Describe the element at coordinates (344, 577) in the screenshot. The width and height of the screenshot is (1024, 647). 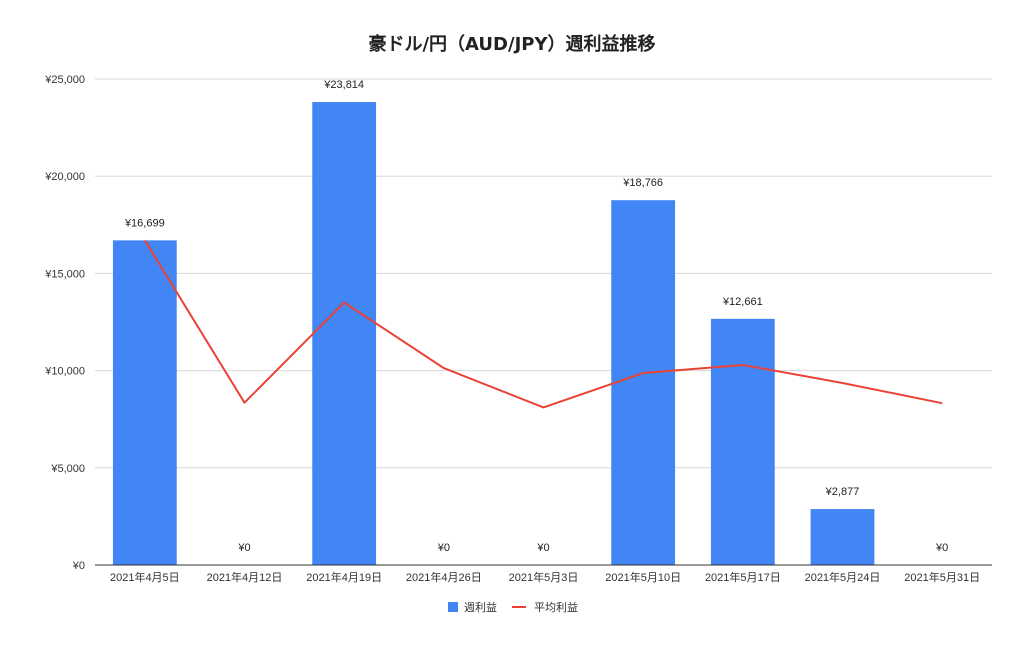
I see `x-tick-label: 2021年4月19日` at that location.